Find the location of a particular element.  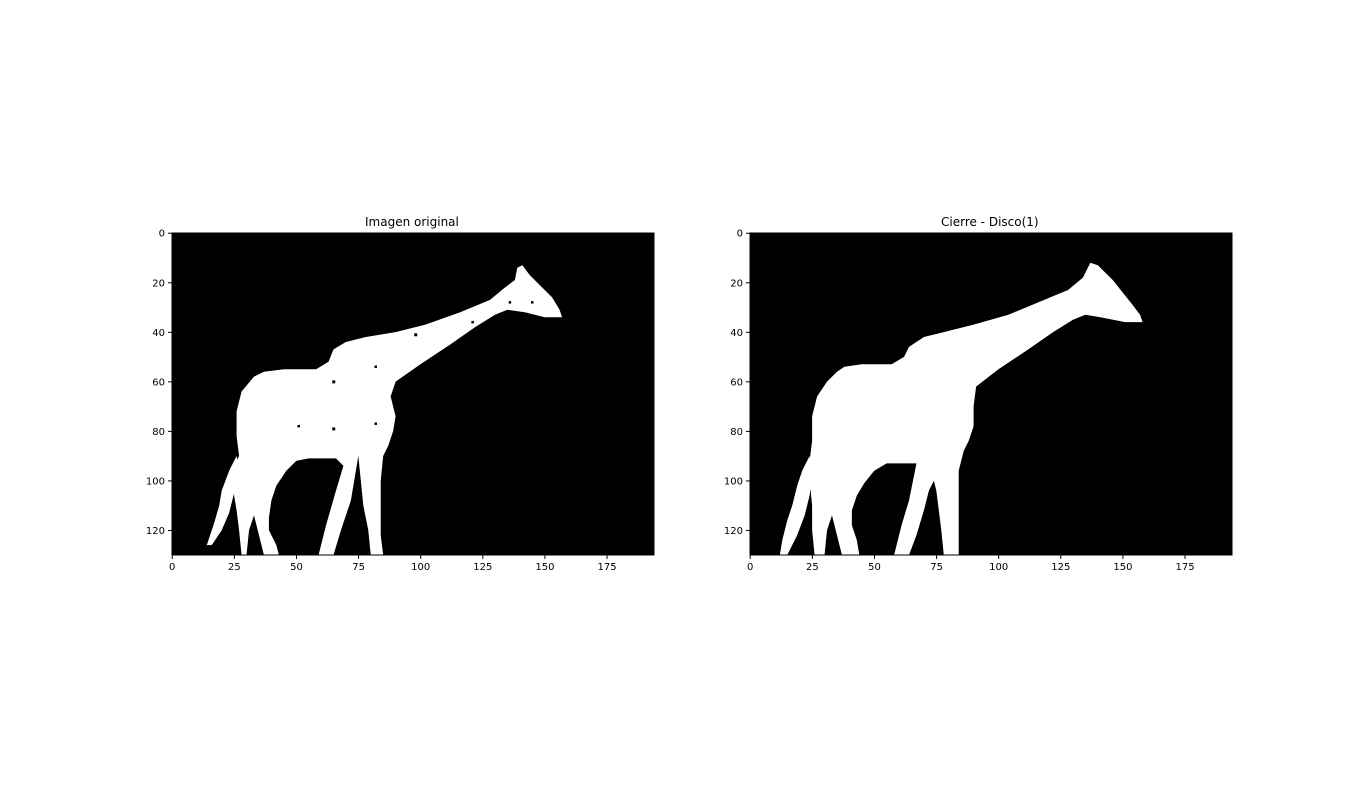

panel-title-closing: Cierre - Disco(1) is located at coordinates (990, 222).